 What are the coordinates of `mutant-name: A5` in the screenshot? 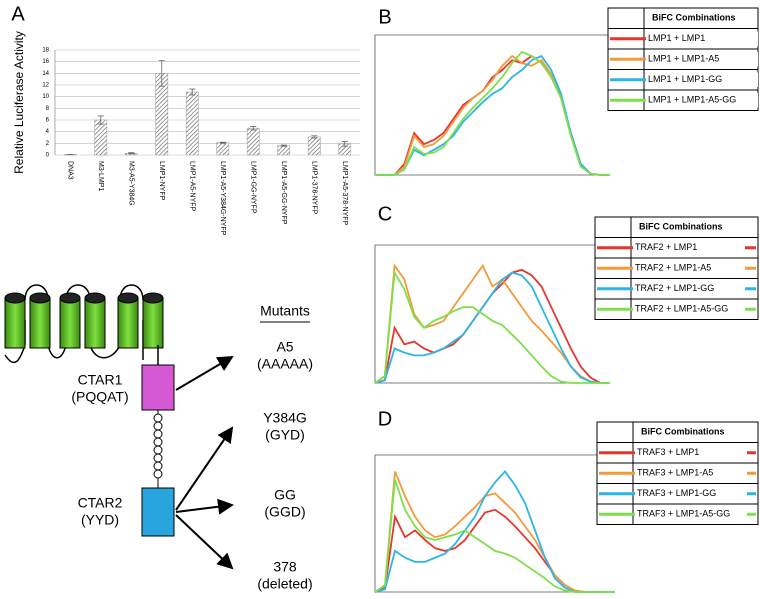 It's located at (284, 347).